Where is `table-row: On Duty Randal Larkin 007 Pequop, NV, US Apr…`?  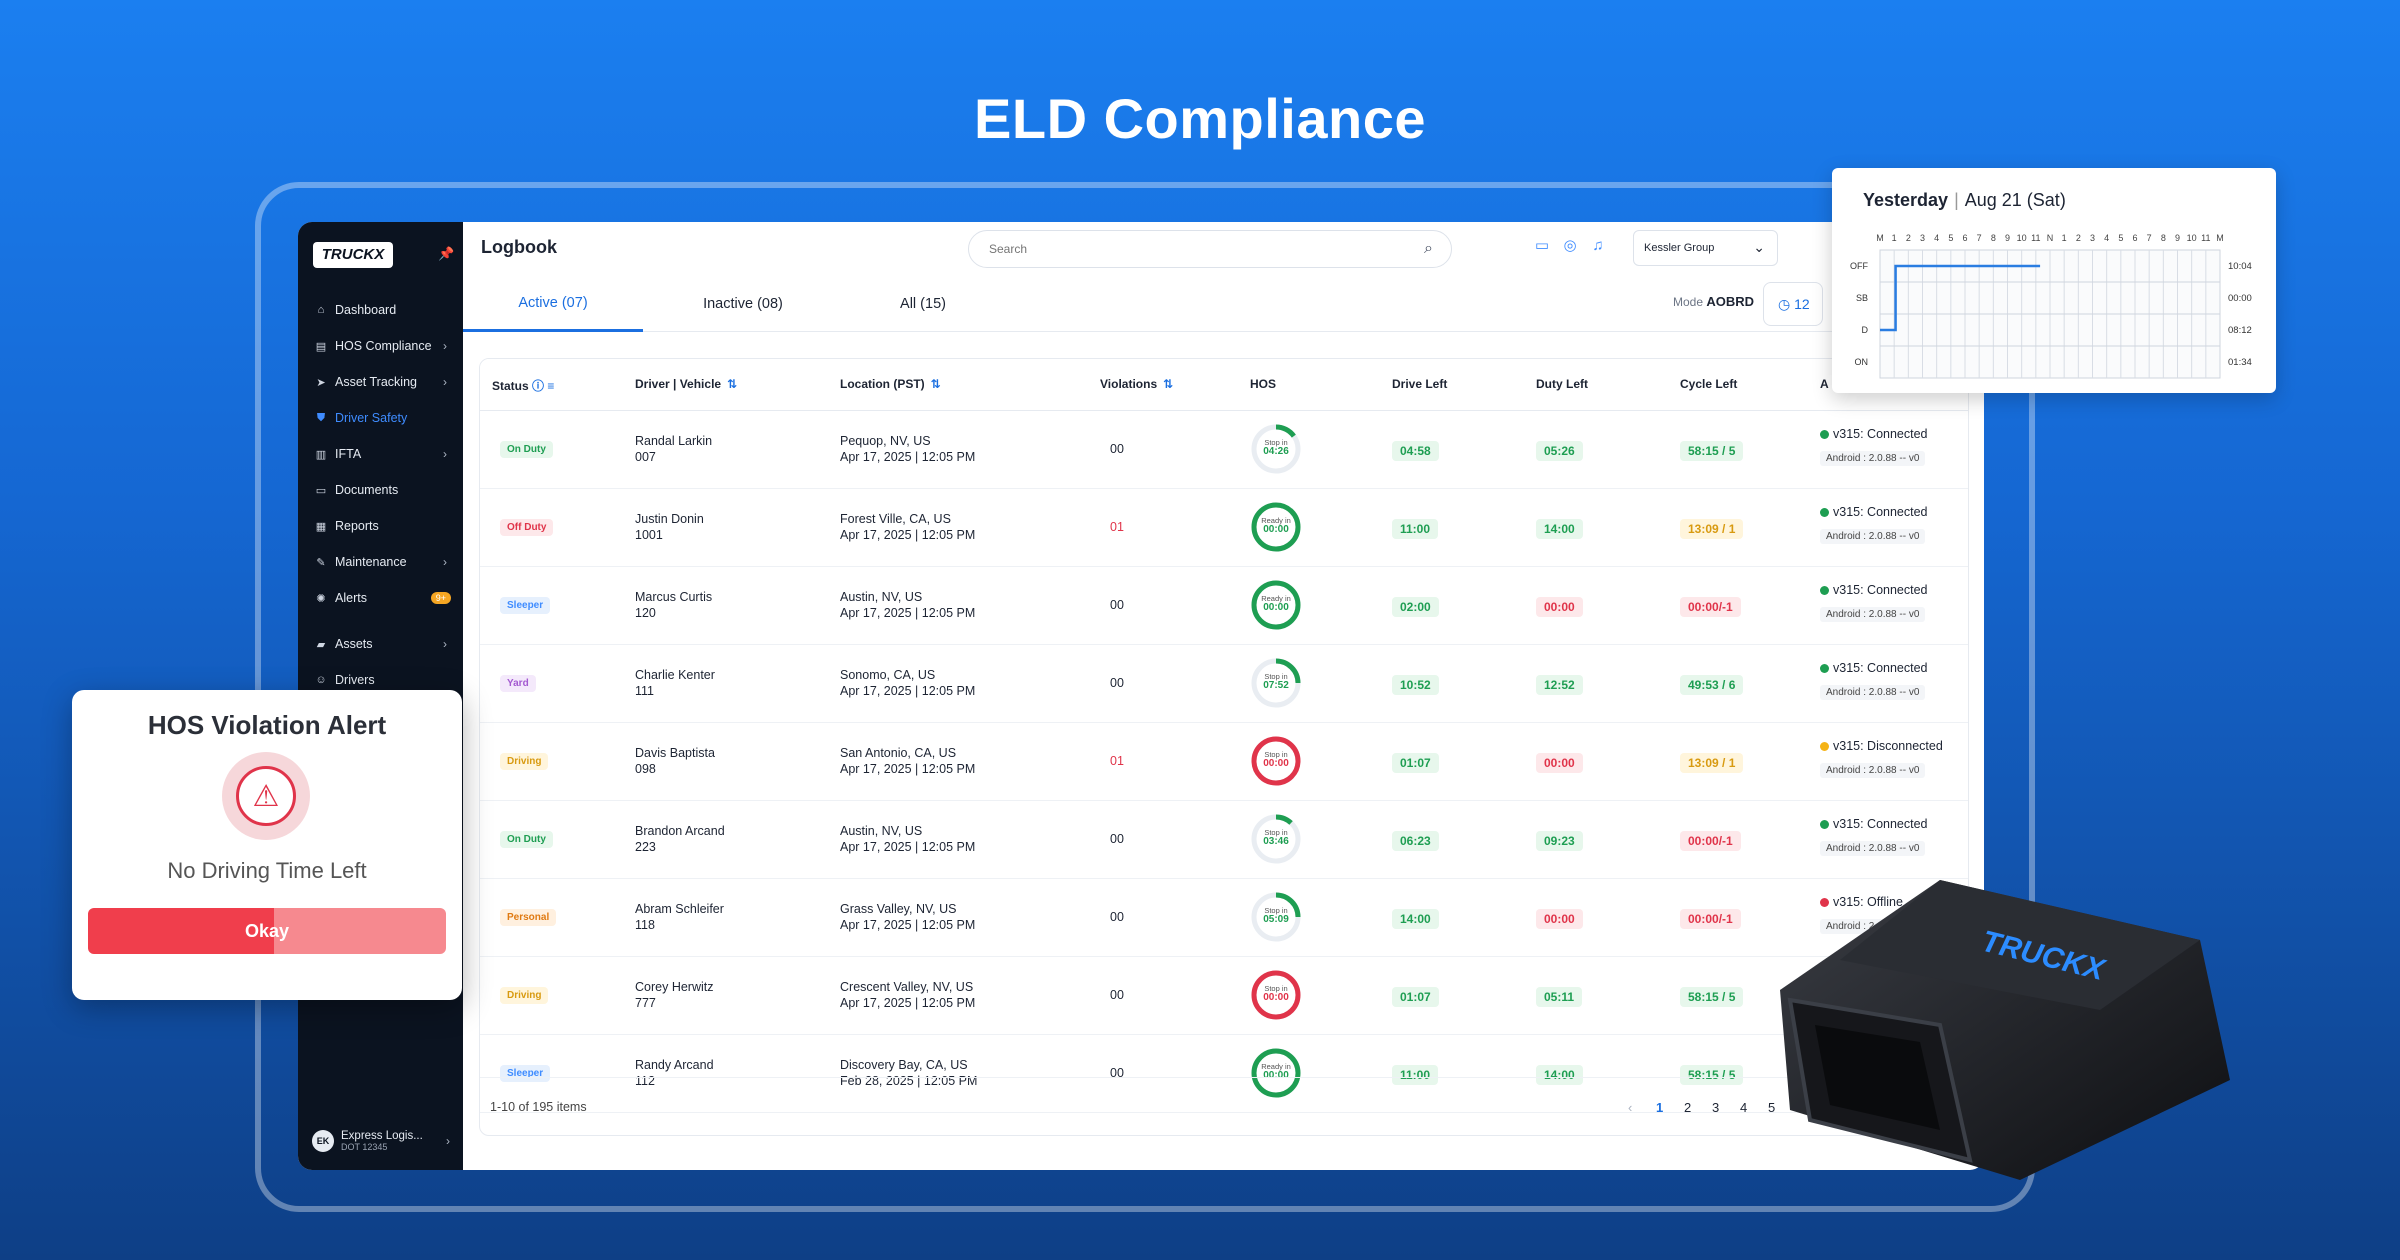
table-row: On Duty Randal Larkin 007 Pequop, NV, US Apr… is located at coordinates (1224, 450).